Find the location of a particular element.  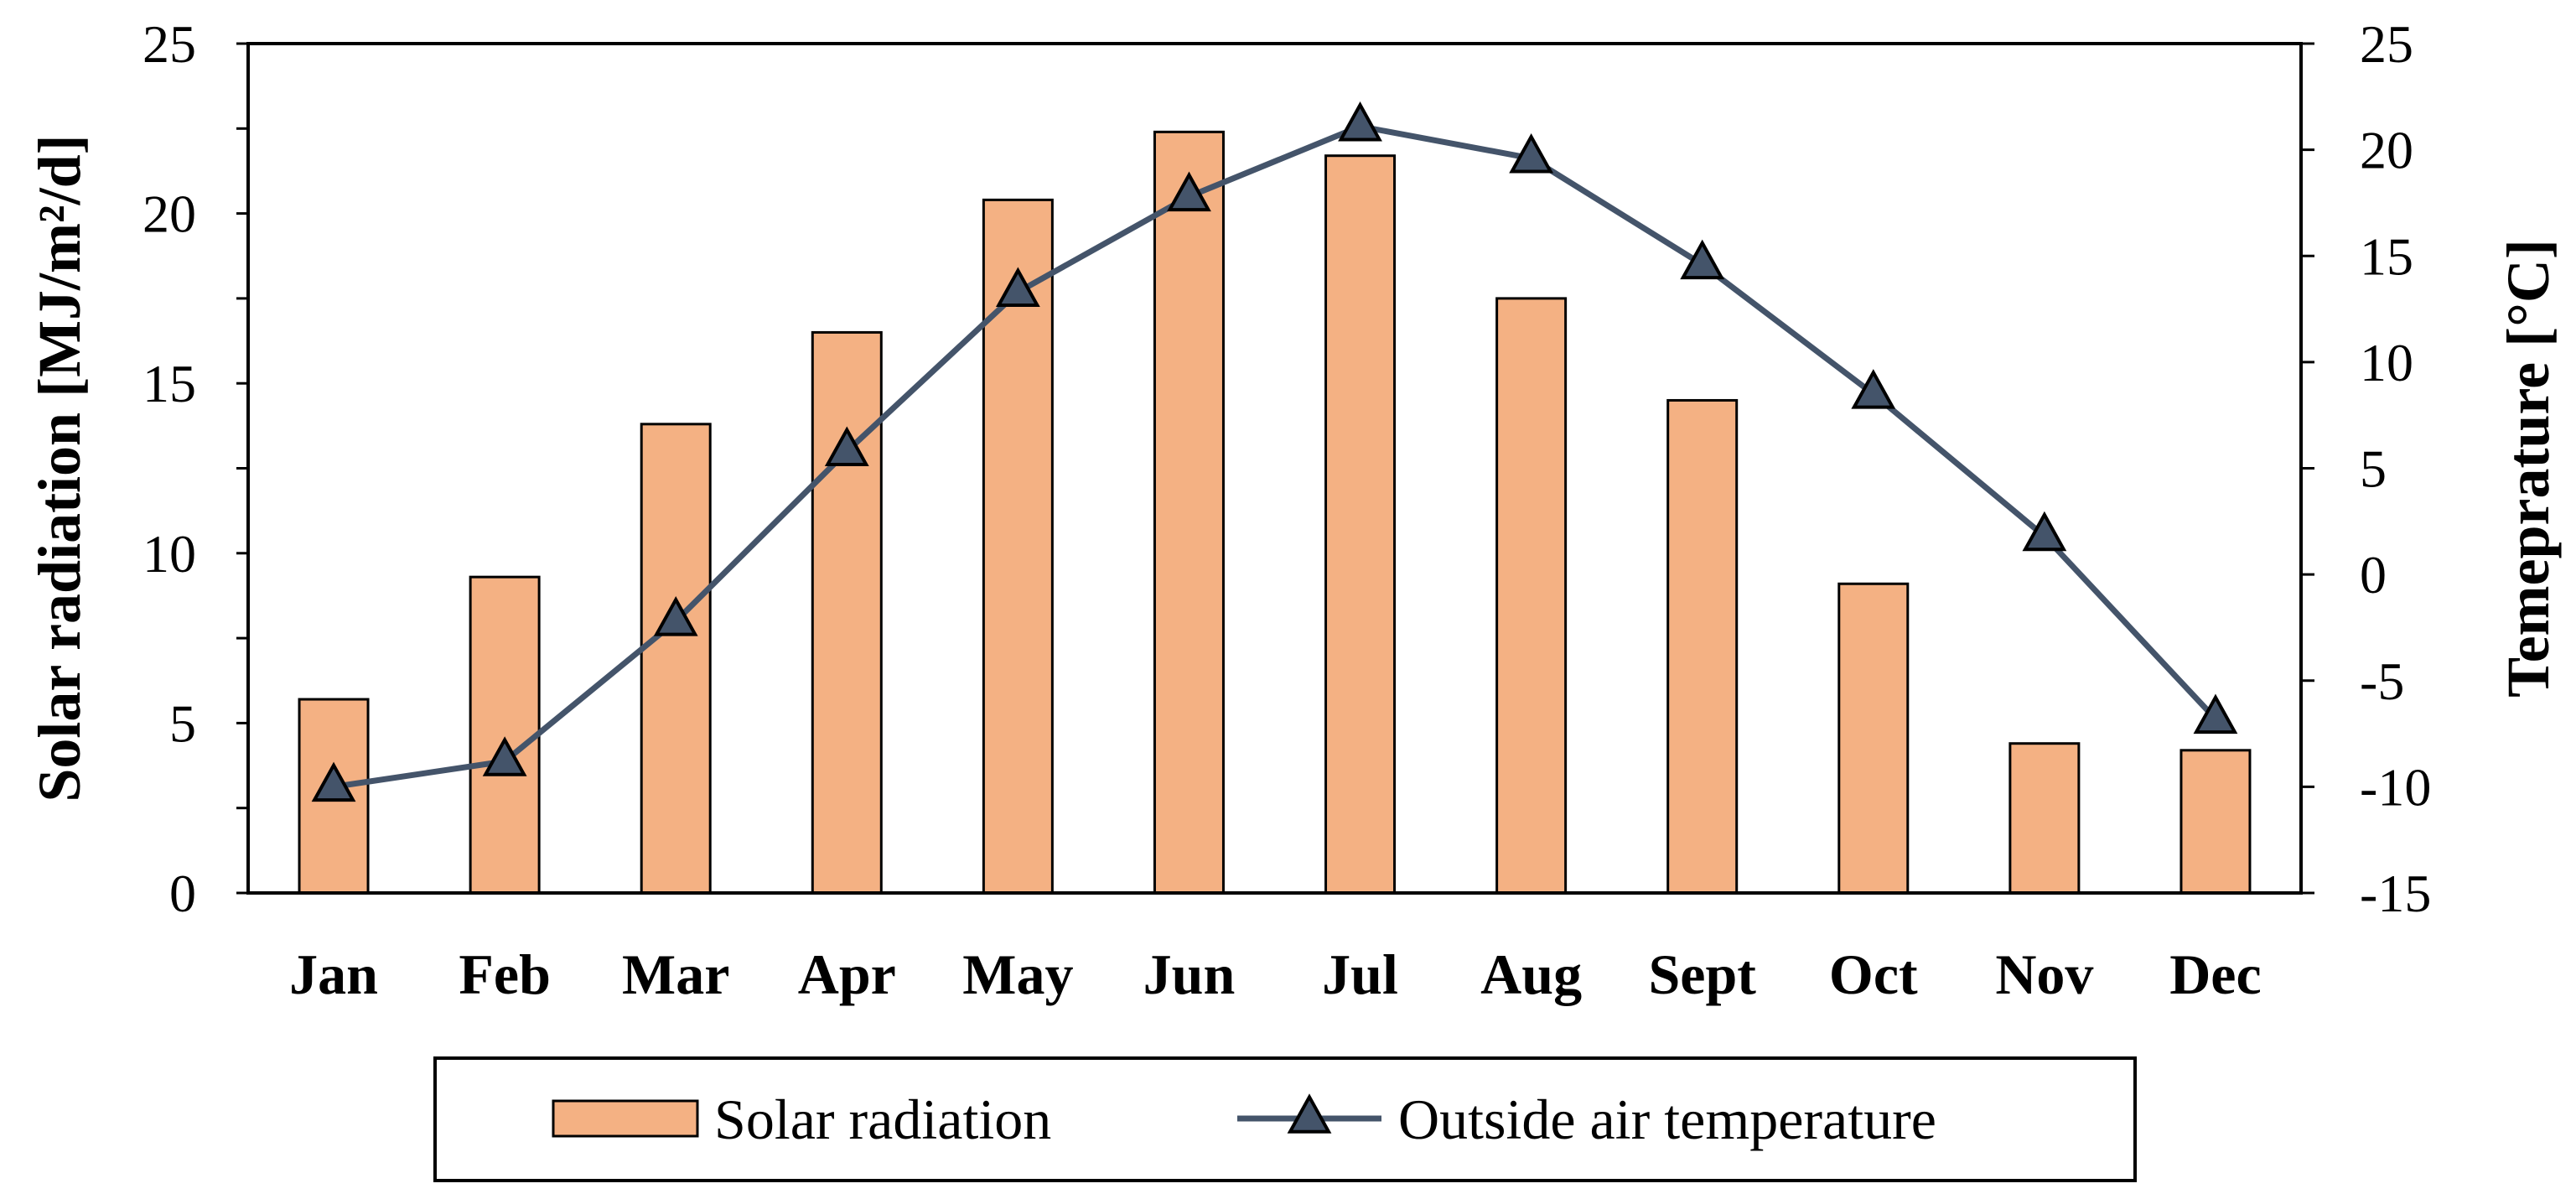

right-tick-label: -10 is located at coordinates (2395, 787).